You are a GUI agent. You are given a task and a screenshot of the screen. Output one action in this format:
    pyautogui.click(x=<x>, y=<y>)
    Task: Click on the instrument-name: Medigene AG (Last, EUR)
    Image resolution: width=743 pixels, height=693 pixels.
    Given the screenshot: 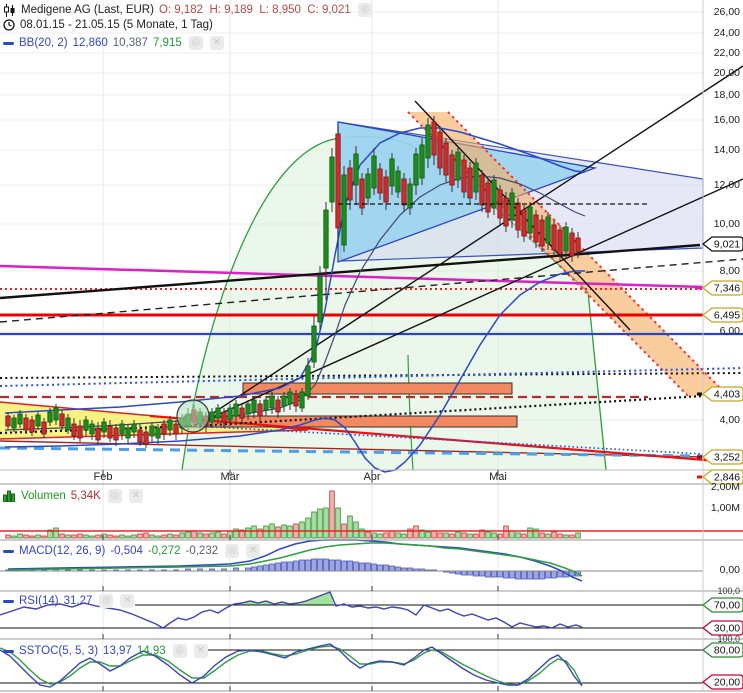 What is the action you would take?
    pyautogui.click(x=87, y=10)
    